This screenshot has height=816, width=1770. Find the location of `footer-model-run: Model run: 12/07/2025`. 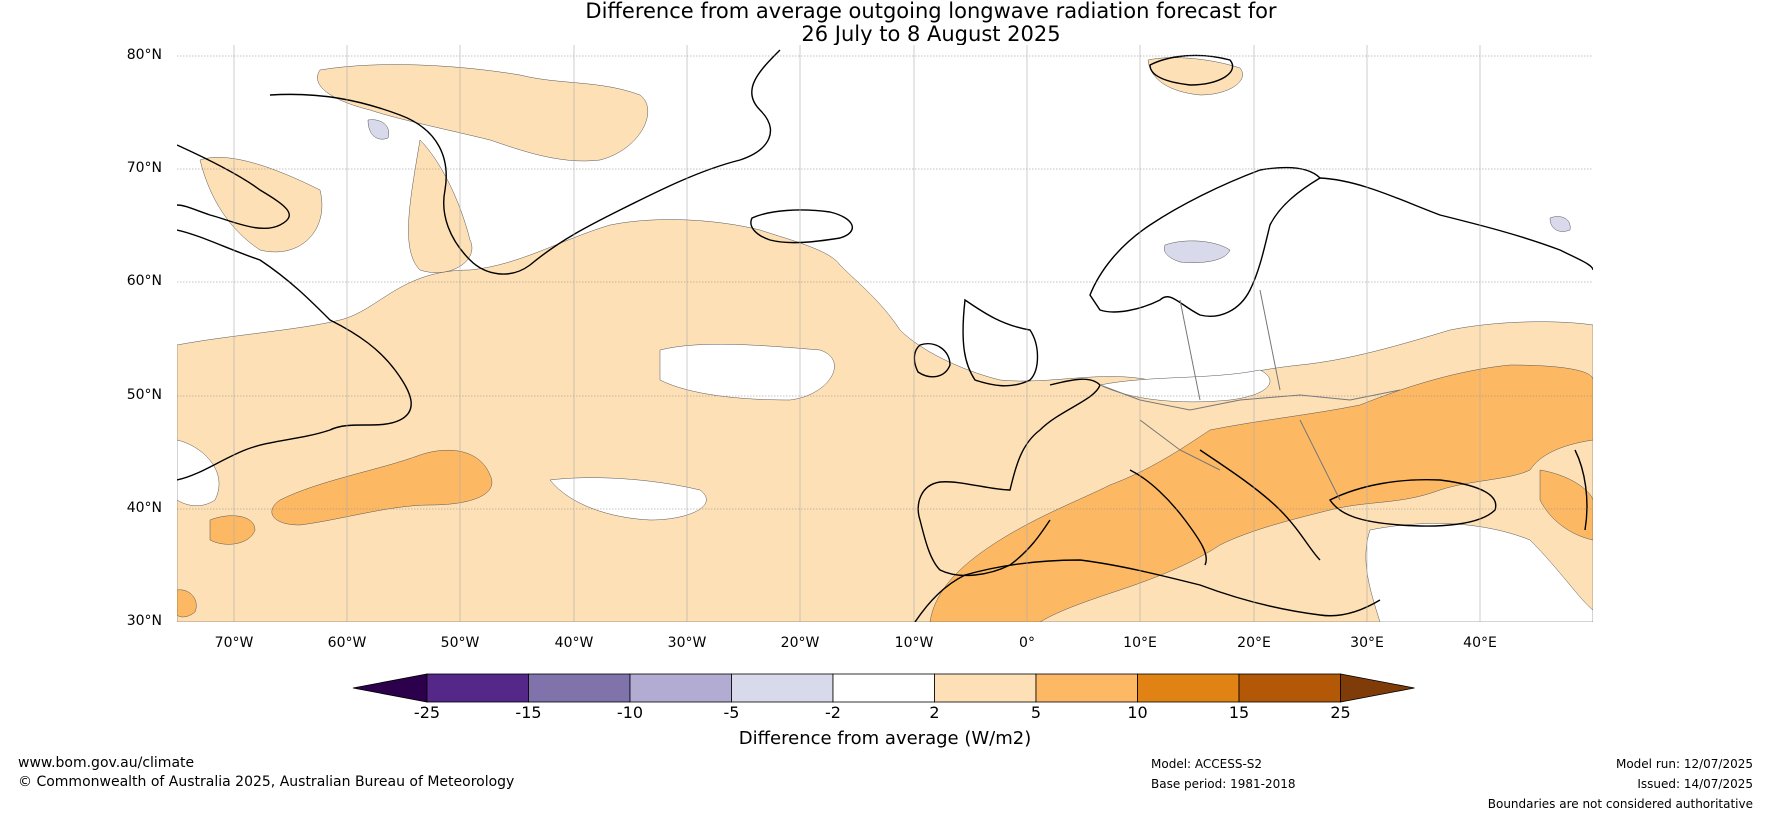

footer-model-run: Model run: 12/07/2025 is located at coordinates (1684, 764).